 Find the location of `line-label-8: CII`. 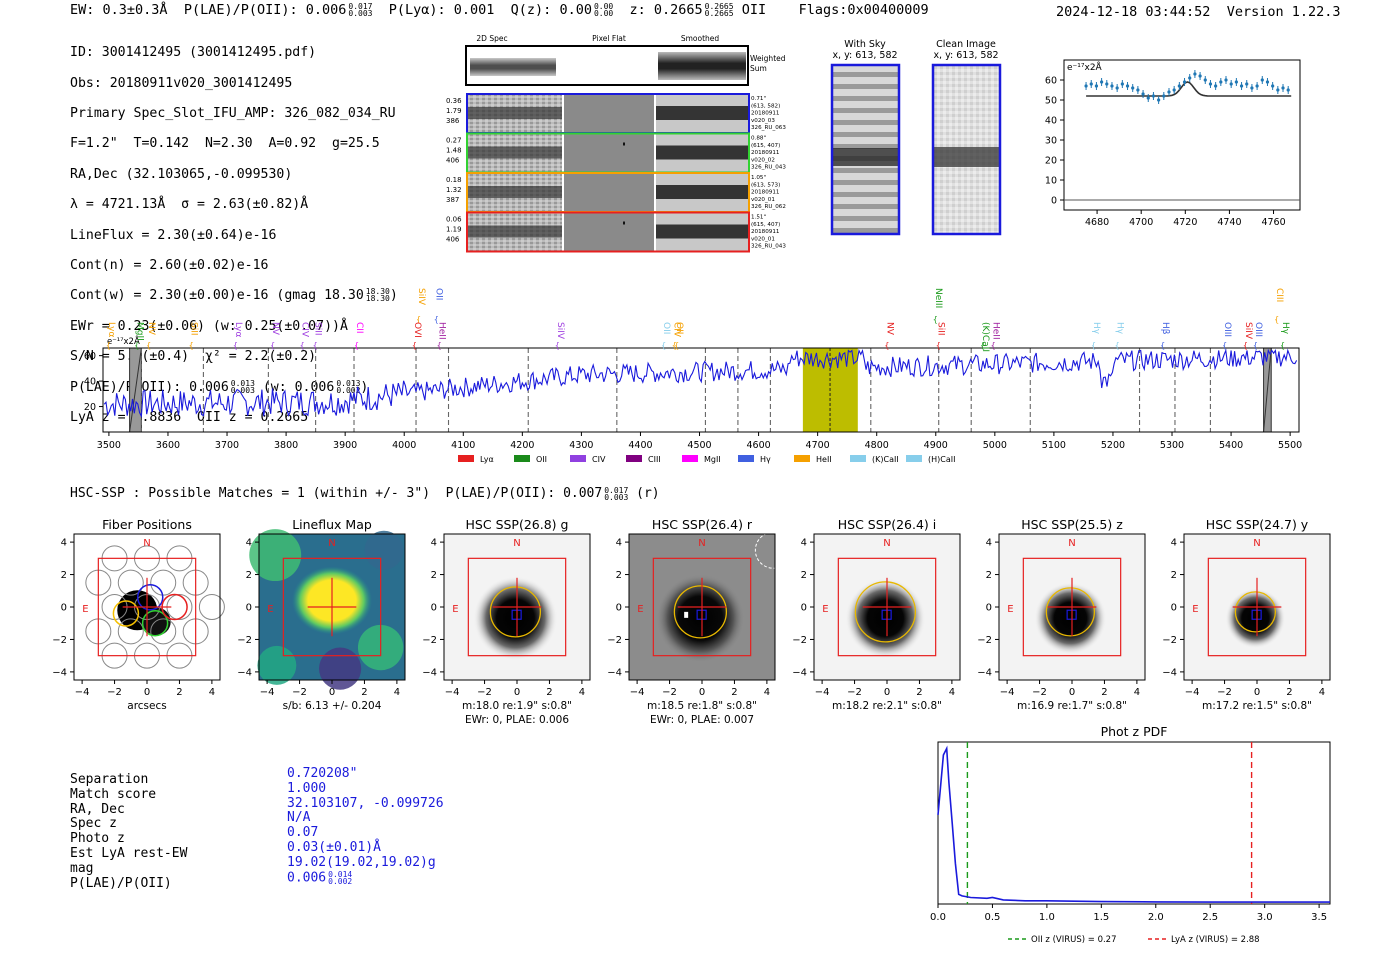

line-label-8: CII is located at coordinates (359, 328).